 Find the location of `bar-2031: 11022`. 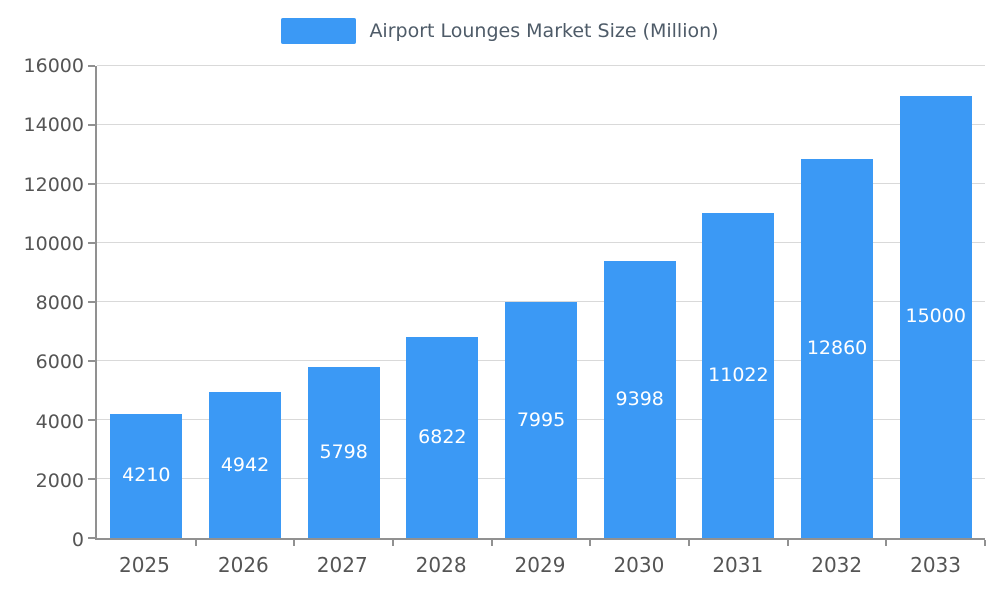

bar-2031: 11022 is located at coordinates (738, 375).